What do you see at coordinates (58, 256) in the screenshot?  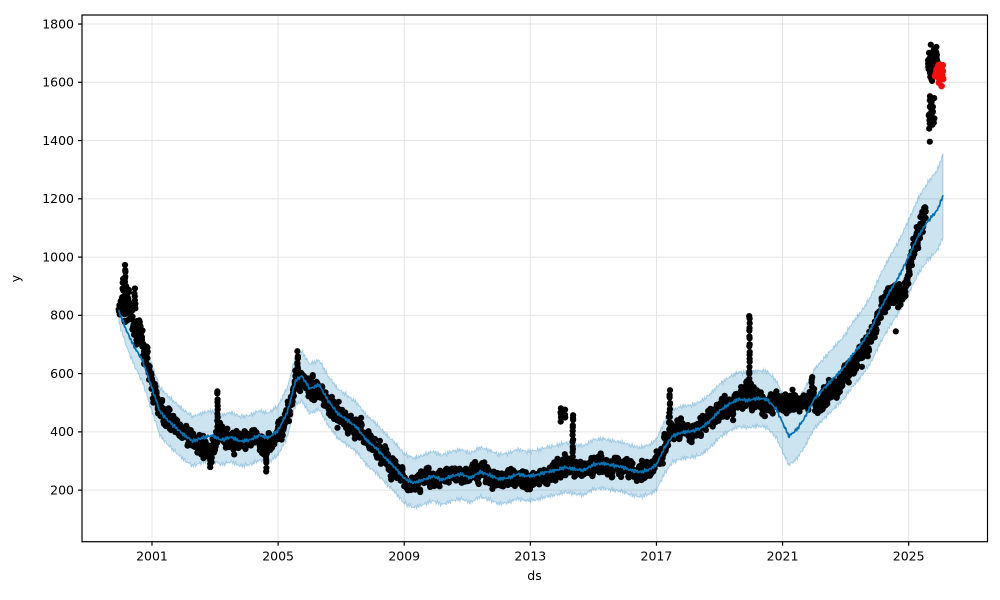 I see `y-tick-label: 1000` at bounding box center [58, 256].